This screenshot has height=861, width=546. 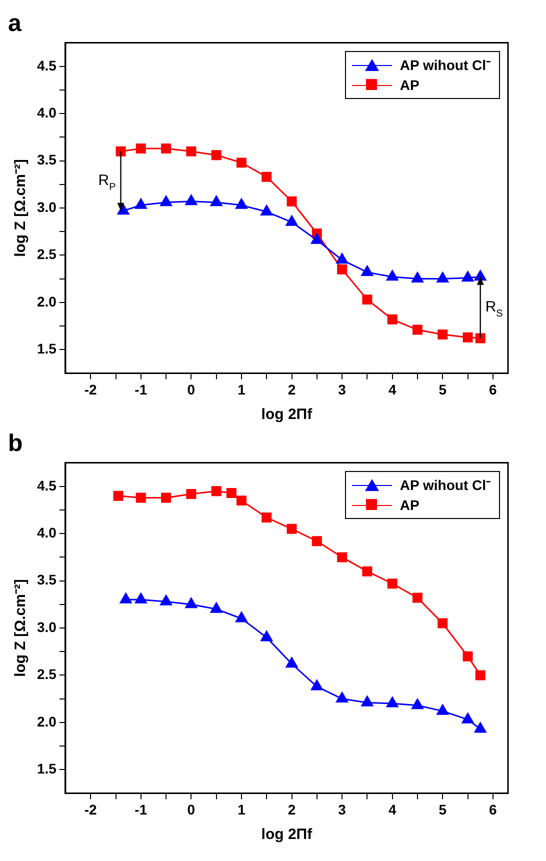 I want to click on legend-label: AP, so click(x=410, y=505).